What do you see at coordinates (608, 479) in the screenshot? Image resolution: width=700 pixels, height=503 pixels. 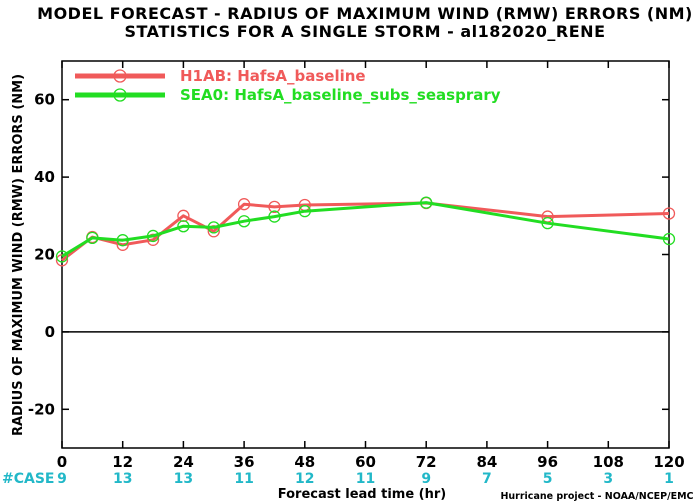 I see `case-count: 3` at bounding box center [608, 479].